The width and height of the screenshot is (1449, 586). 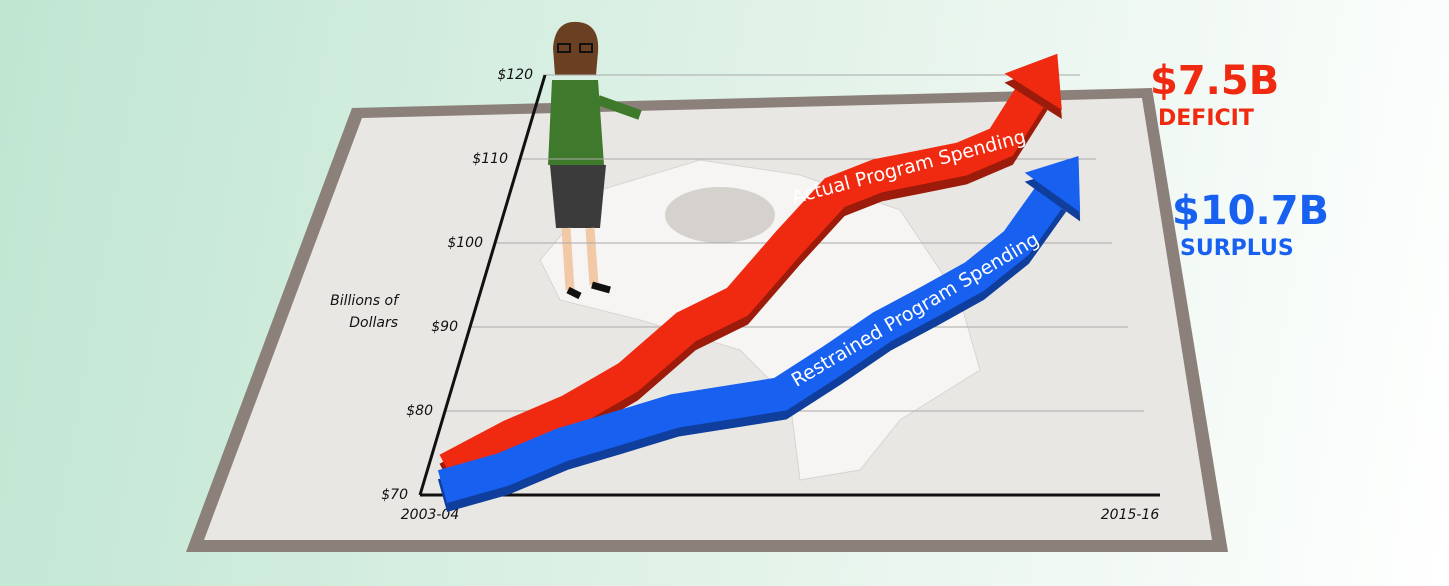 What do you see at coordinates (364, 312) in the screenshot?
I see `y-axis-label: Billions of Dollars` at bounding box center [364, 312].